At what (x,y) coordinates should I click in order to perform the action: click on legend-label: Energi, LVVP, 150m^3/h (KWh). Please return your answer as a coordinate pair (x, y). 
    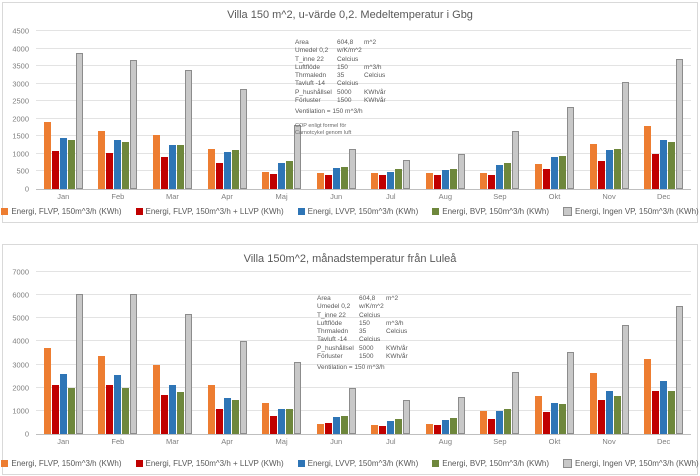
    Looking at the image, I should click on (363, 463).